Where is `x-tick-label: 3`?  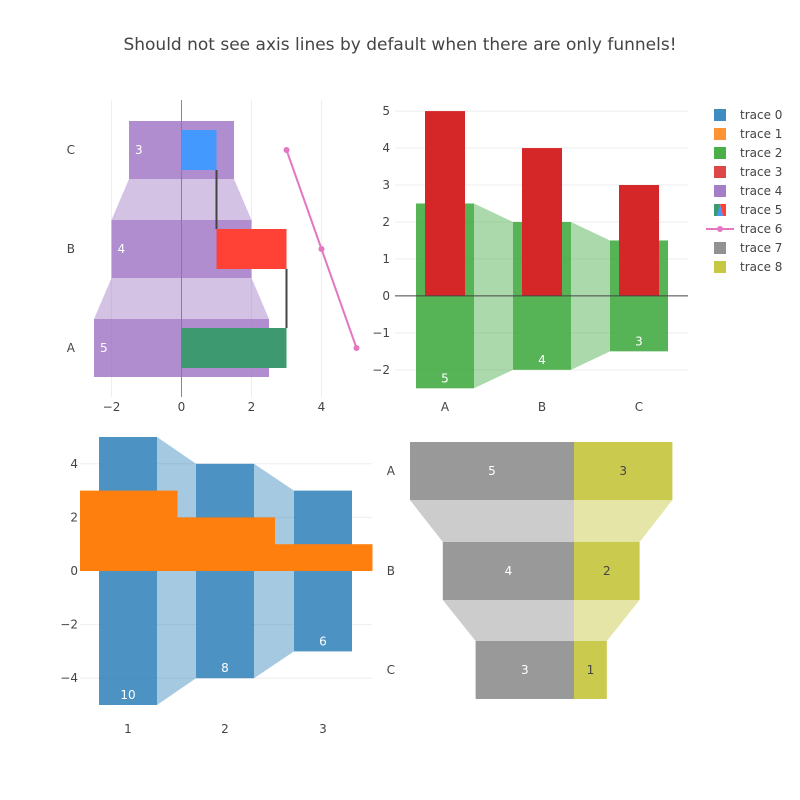 x-tick-label: 3 is located at coordinates (323, 729).